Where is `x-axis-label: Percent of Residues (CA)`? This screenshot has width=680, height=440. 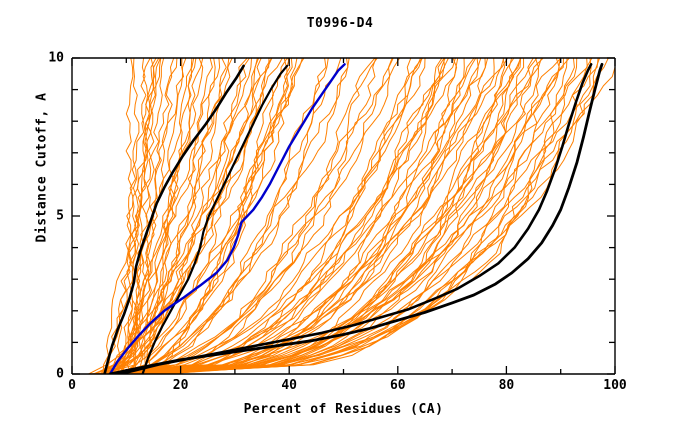 x-axis-label: Percent of Residues (CA) is located at coordinates (343, 409).